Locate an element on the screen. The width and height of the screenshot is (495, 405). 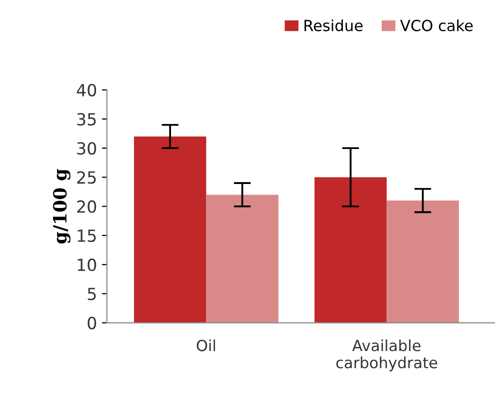
y-tick-label: 5 is located at coordinates (92, 294).